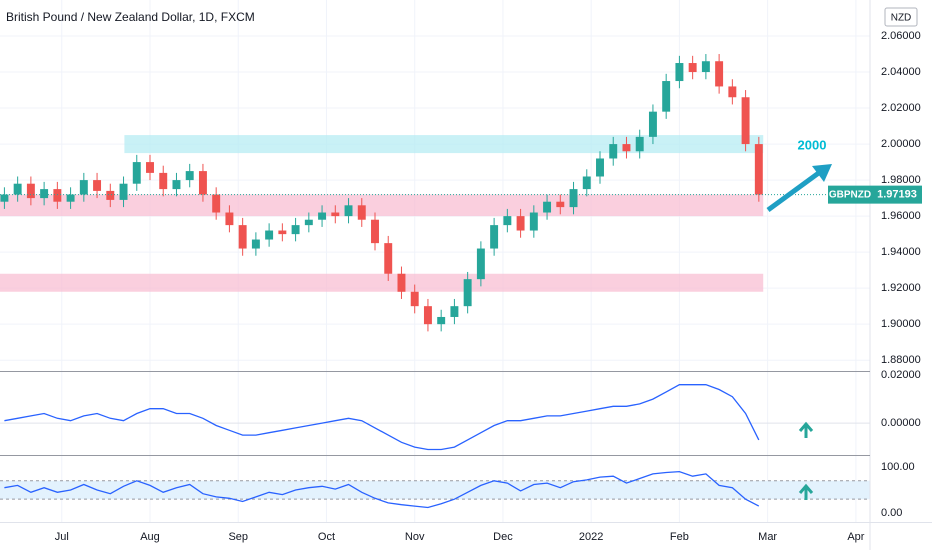 The height and width of the screenshot is (550, 932). What do you see at coordinates (901, 180) in the screenshot?
I see `y-tick-label: 1.98000` at bounding box center [901, 180].